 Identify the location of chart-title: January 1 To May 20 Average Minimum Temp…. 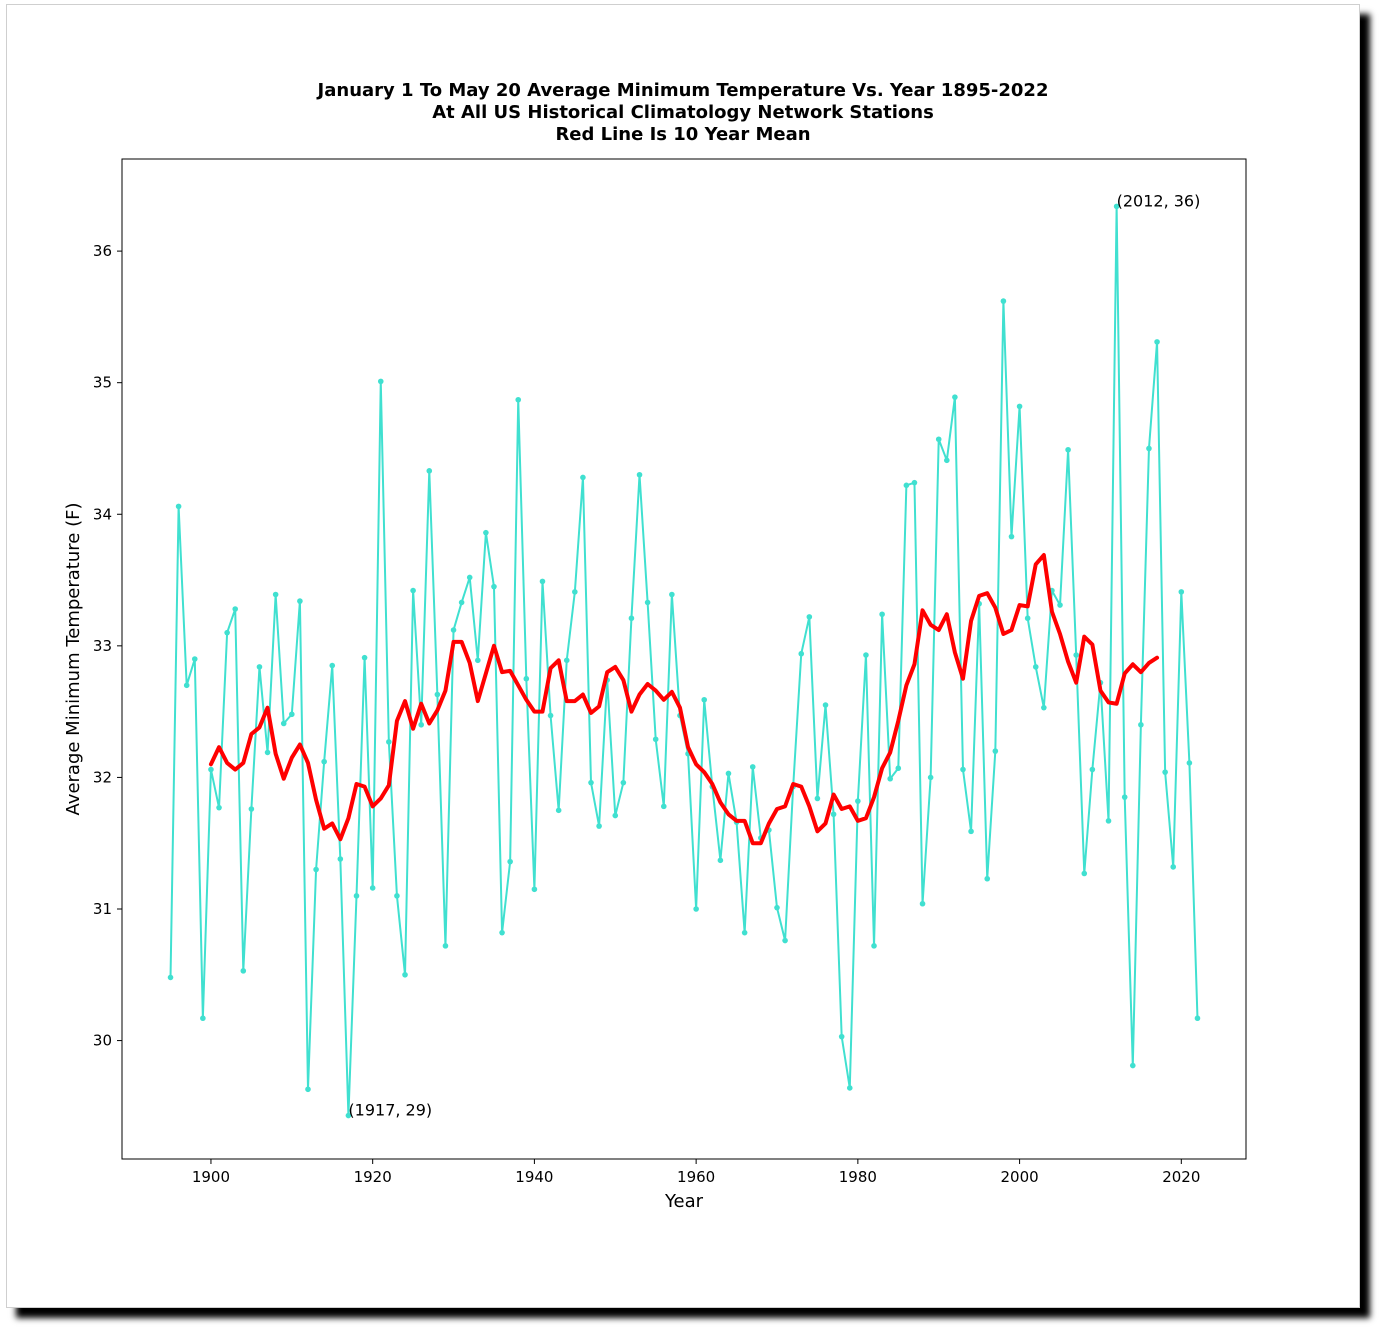
(682, 112).